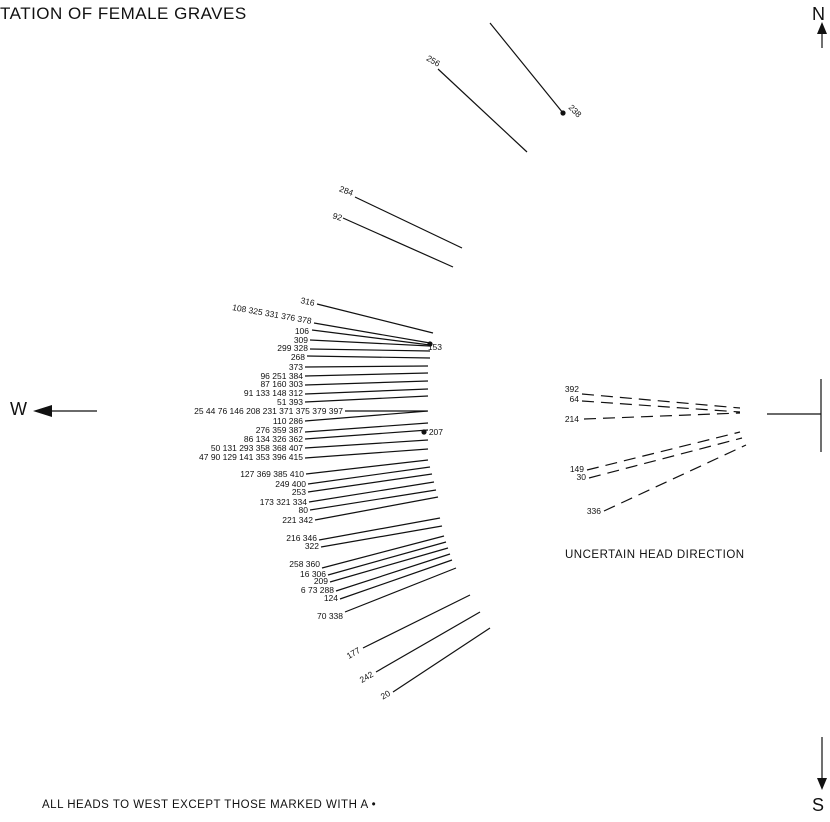 The height and width of the screenshot is (822, 830). I want to click on grave-label: 299 328, so click(292, 348).